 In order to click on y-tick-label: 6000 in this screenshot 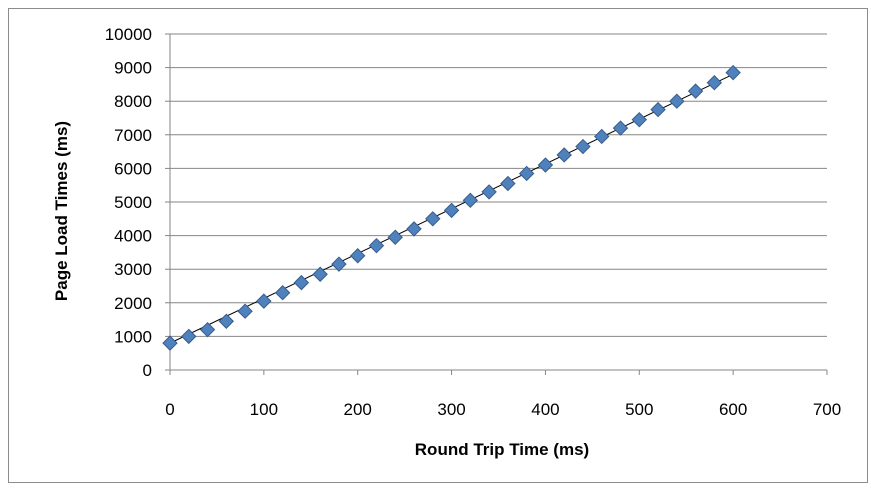, I will do `click(133, 168)`.